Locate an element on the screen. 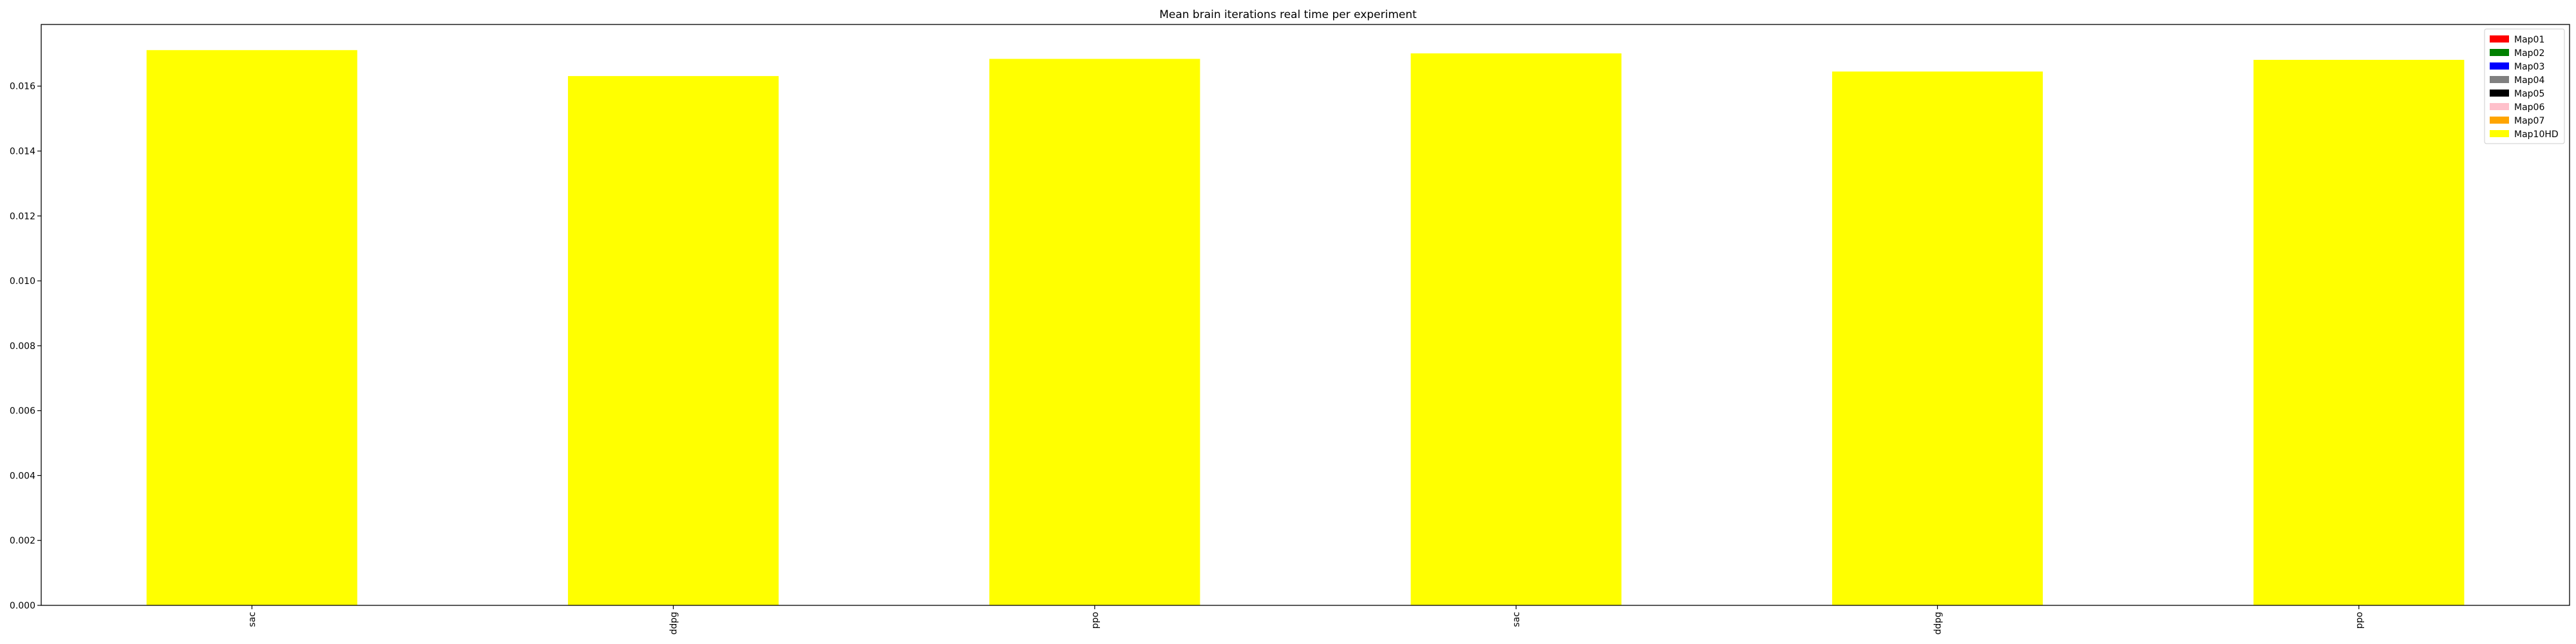 The height and width of the screenshot is (644, 2576). legend-label: Map06 is located at coordinates (2529, 108).